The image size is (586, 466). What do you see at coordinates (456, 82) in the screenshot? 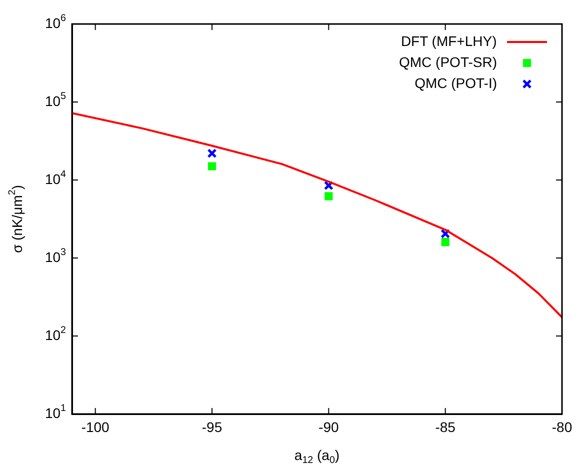
I see `legend-label: QMC (POT-I)` at bounding box center [456, 82].